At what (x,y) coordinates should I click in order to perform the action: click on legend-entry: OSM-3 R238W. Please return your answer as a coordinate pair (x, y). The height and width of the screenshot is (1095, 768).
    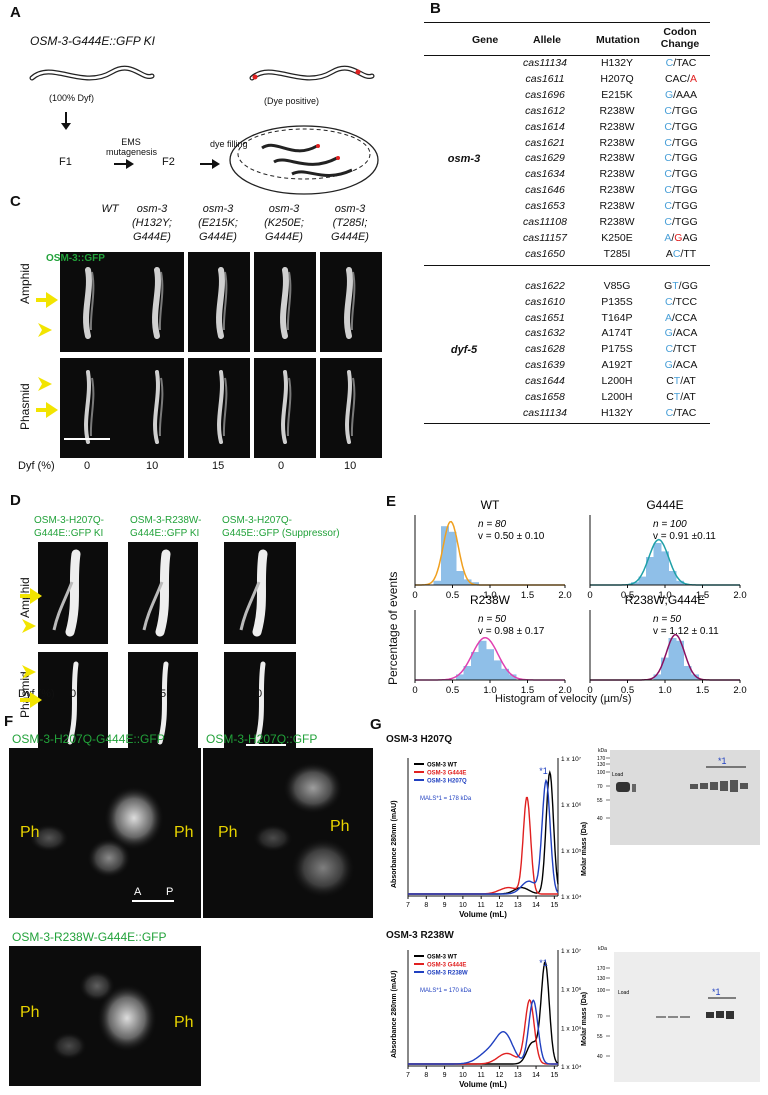
    Looking at the image, I should click on (447, 974).